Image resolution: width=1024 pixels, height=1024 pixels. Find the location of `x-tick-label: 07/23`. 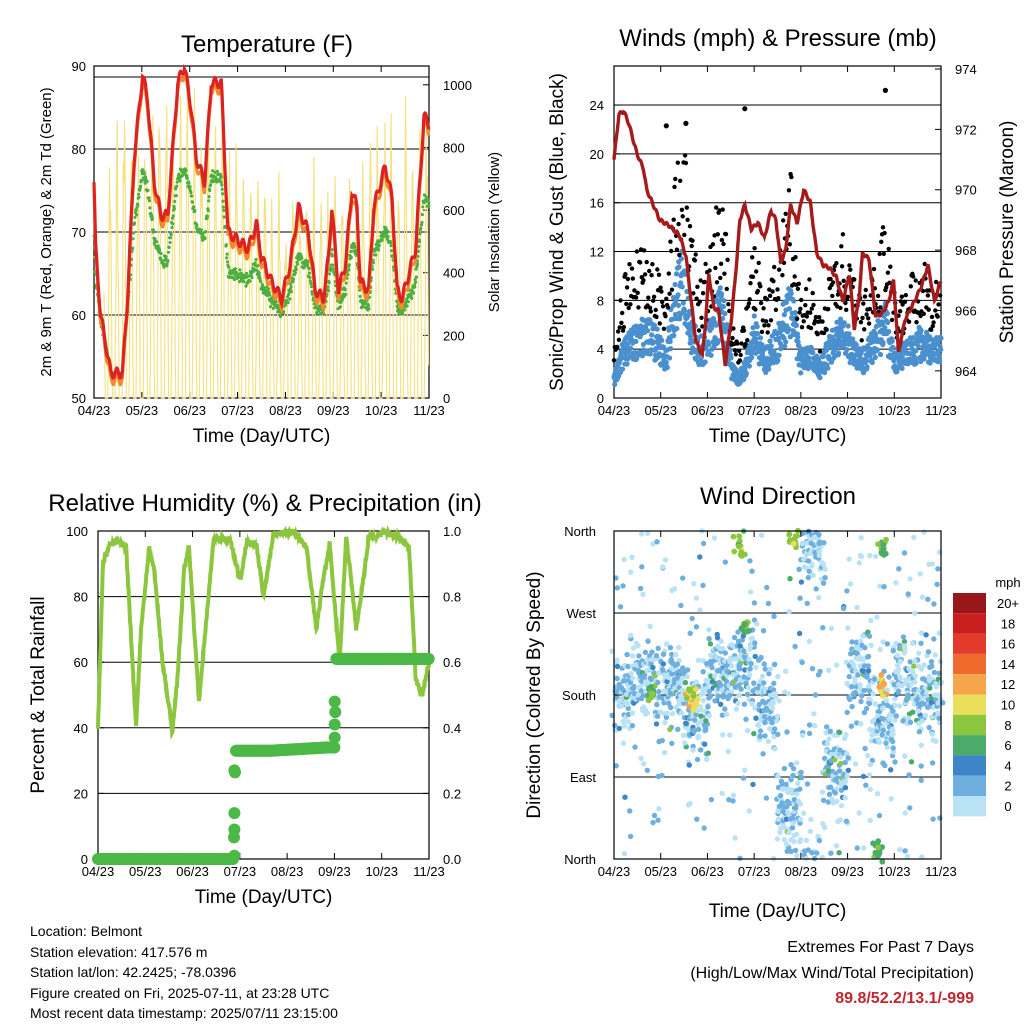

x-tick-label: 07/23 is located at coordinates (754, 871).